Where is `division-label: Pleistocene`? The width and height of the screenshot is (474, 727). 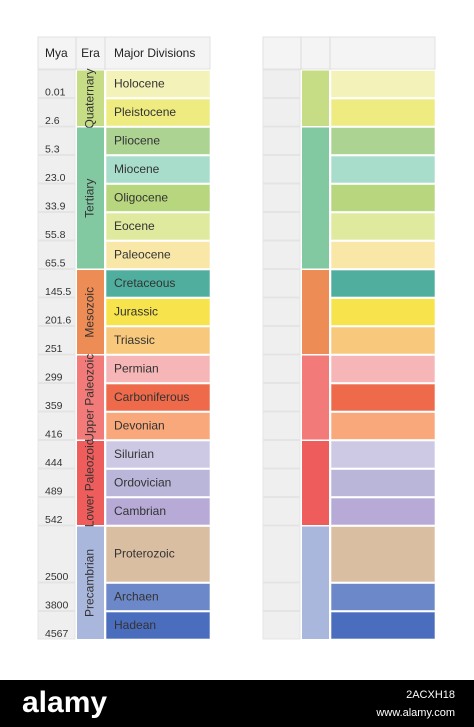
division-label: Pleistocene is located at coordinates (145, 112).